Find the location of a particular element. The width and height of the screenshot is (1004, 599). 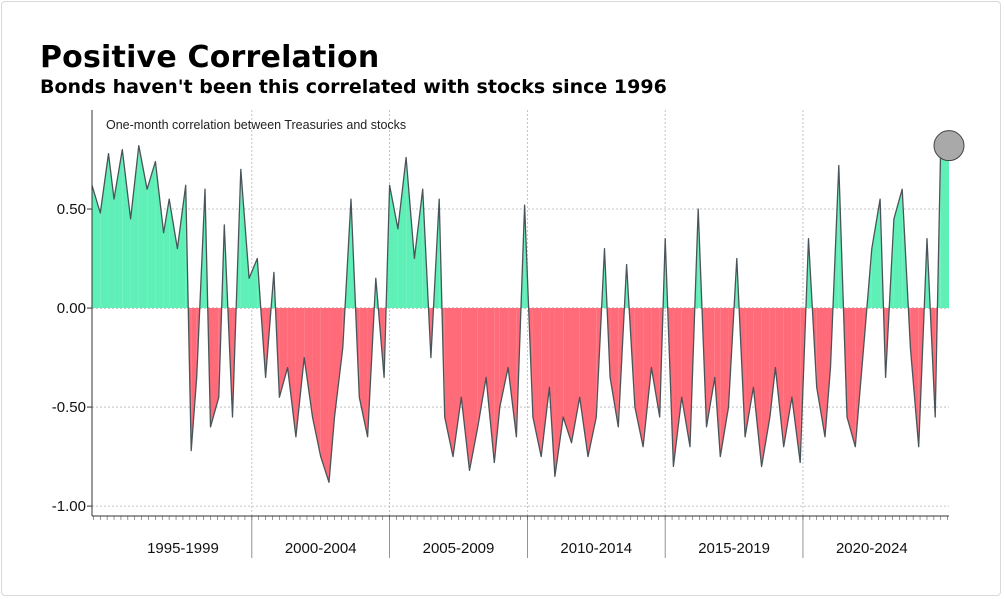

y-tick-label: -0.50 is located at coordinates (69, 407).